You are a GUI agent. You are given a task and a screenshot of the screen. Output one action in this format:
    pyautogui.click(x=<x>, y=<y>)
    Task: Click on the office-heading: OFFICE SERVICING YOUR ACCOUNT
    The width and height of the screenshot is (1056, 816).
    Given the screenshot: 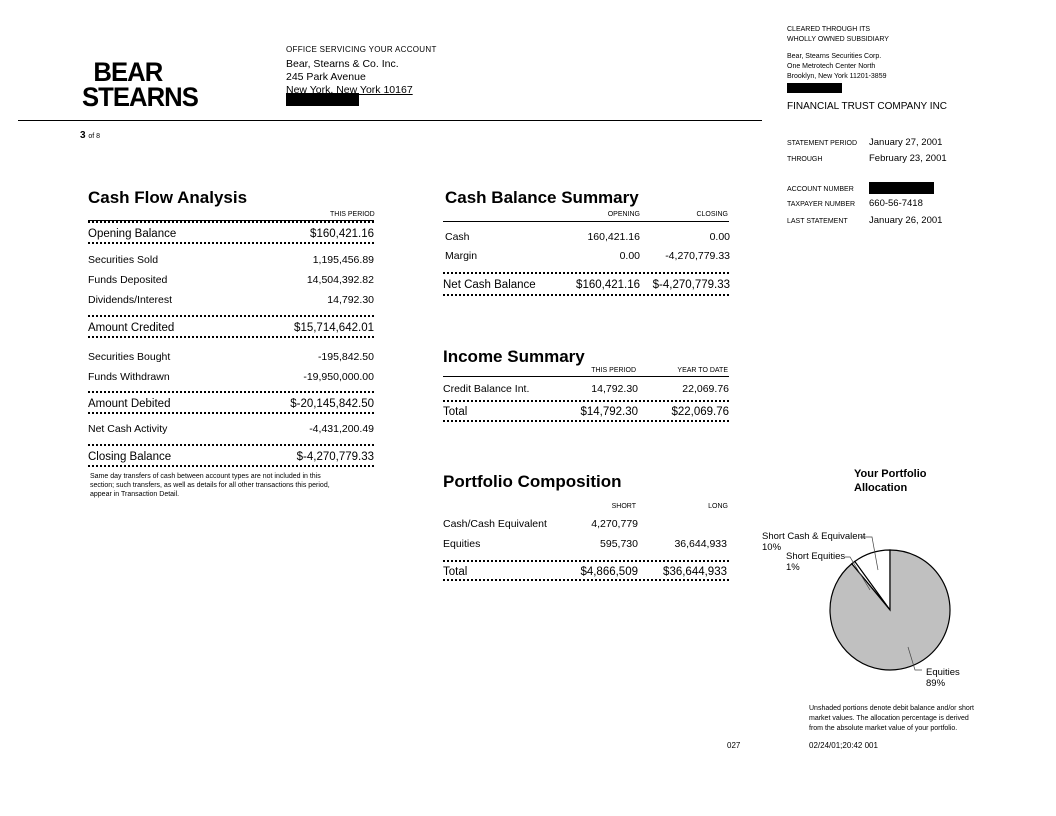 What is the action you would take?
    pyautogui.click(x=361, y=49)
    